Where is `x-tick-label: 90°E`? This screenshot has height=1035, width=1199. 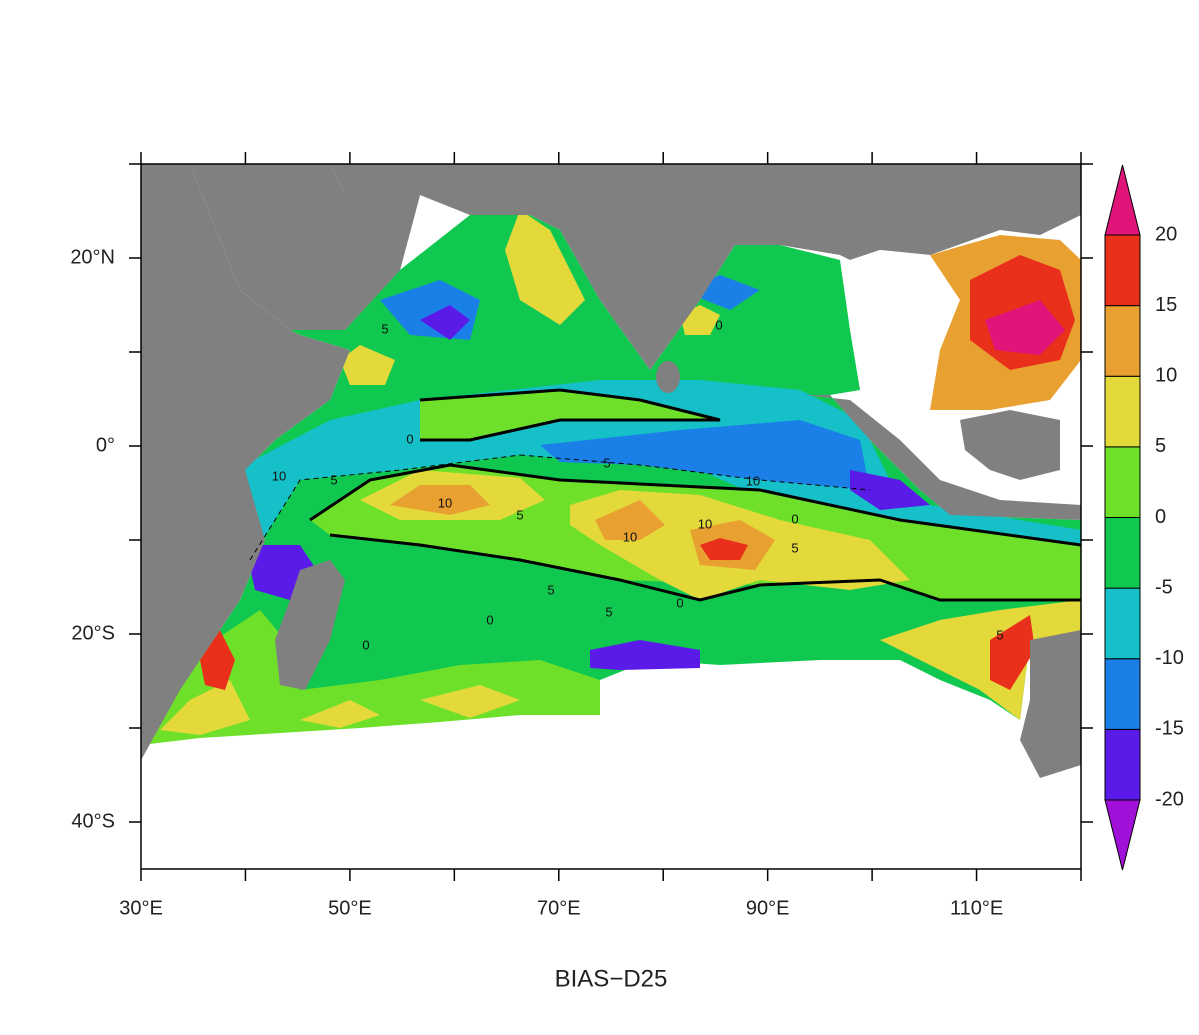 x-tick-label: 90°E is located at coordinates (768, 908).